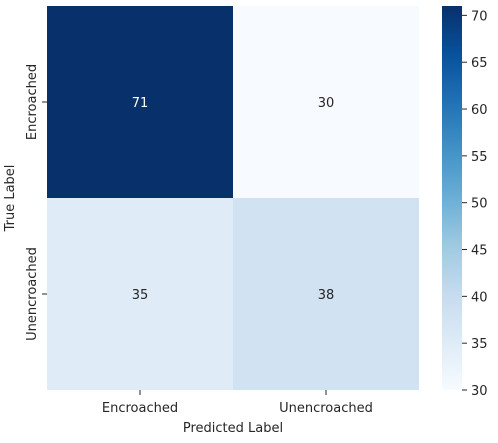 Image resolution: width=498 pixels, height=443 pixels. Describe the element at coordinates (479, 110) in the screenshot. I see `colorbar-tick-label-6: 60` at that location.